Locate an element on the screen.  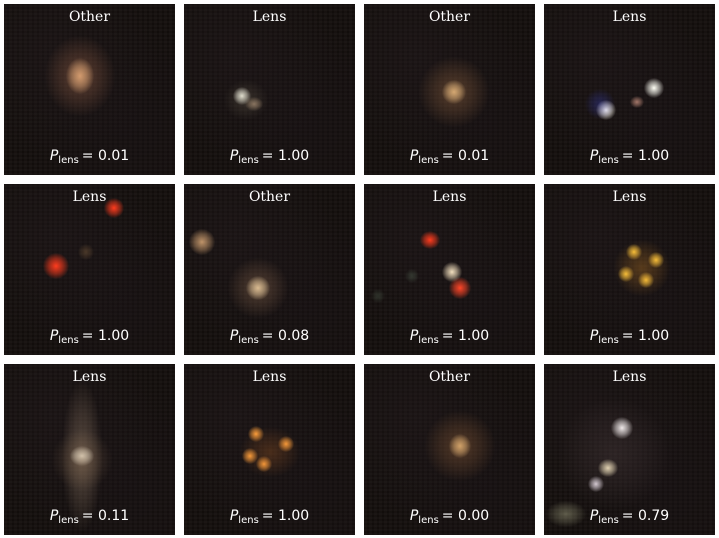
lens-probability: Plens = 0.00 is located at coordinates (449, 517).